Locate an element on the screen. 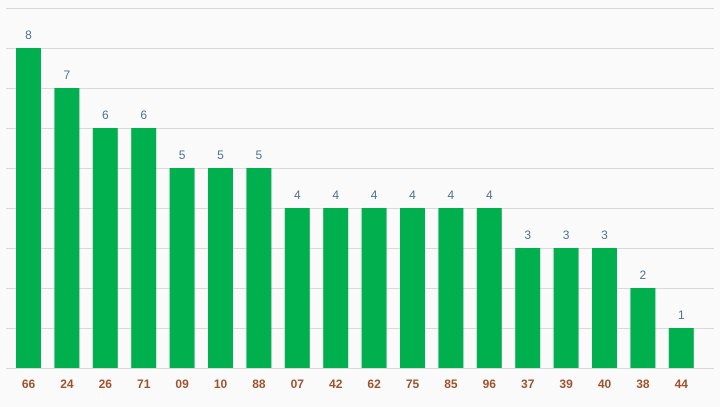 Image resolution: width=720 pixels, height=407 pixels. x-tick-label: 85 is located at coordinates (451, 384).